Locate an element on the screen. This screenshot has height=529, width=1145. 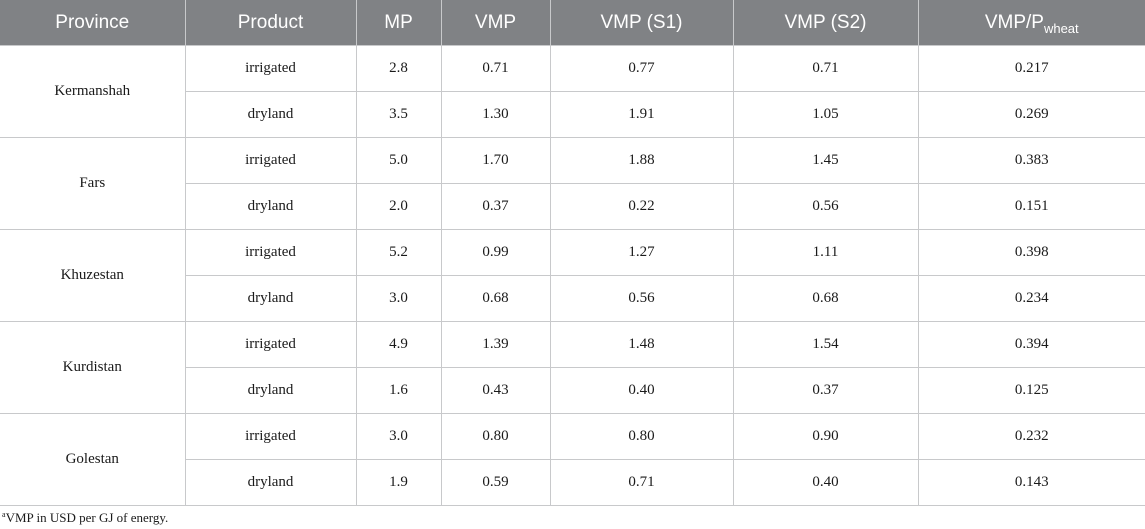
header-mp: MP is located at coordinates (399, 23).